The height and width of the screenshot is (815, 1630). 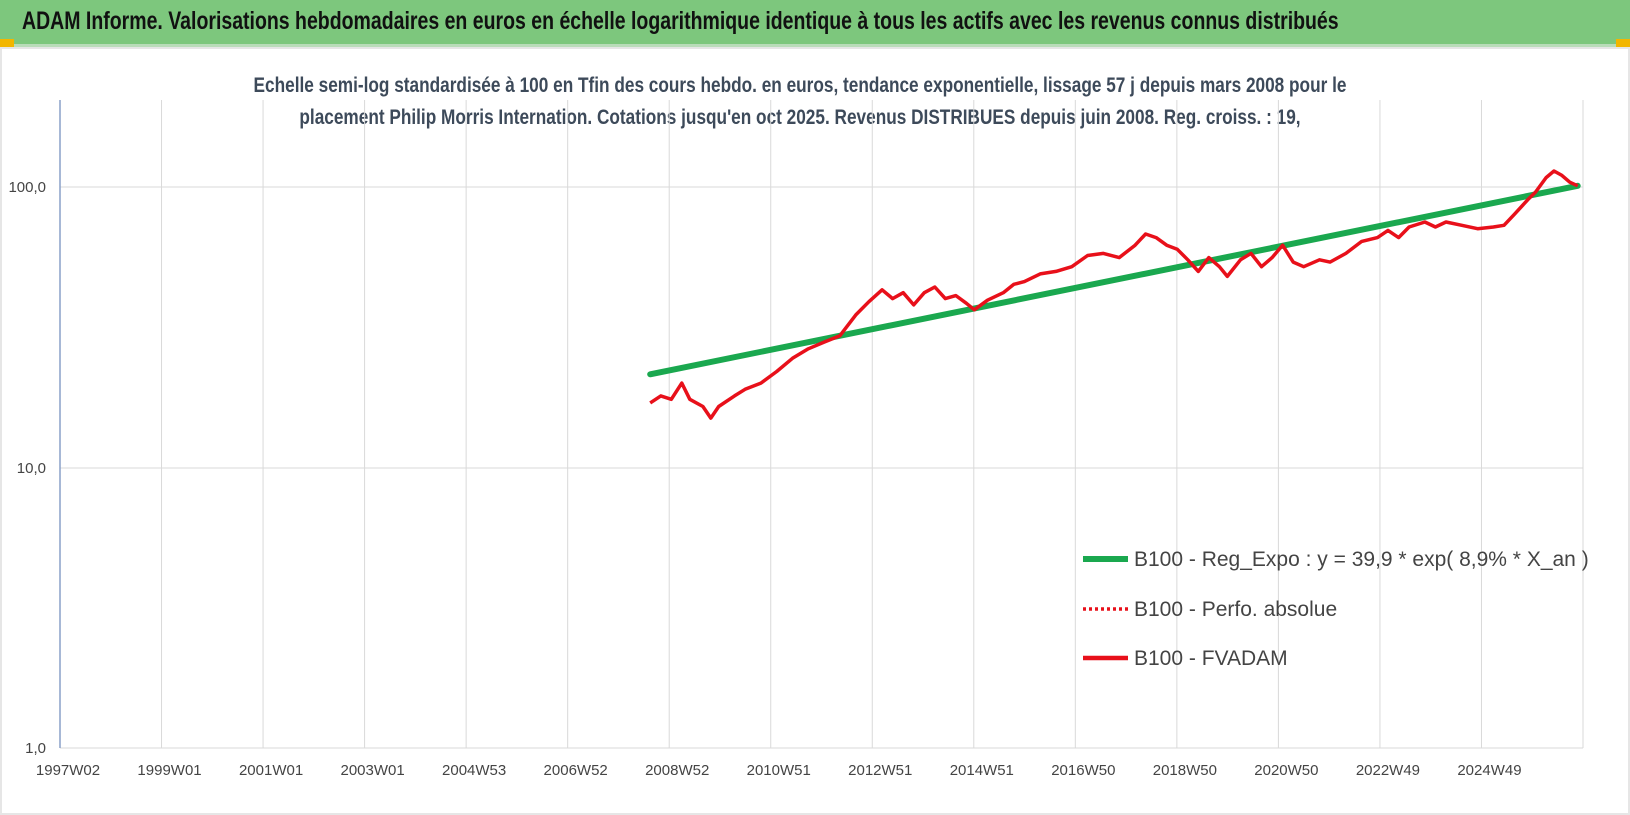 I want to click on x-tick-label: 2018W50, so click(x=1185, y=770).